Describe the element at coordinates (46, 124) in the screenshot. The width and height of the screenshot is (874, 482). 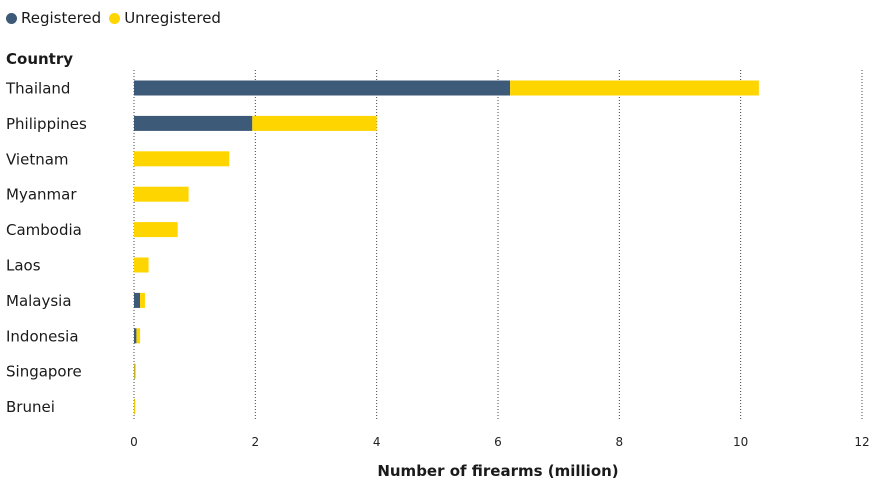
I see `y-tick-label-philippines: Philippines` at that location.